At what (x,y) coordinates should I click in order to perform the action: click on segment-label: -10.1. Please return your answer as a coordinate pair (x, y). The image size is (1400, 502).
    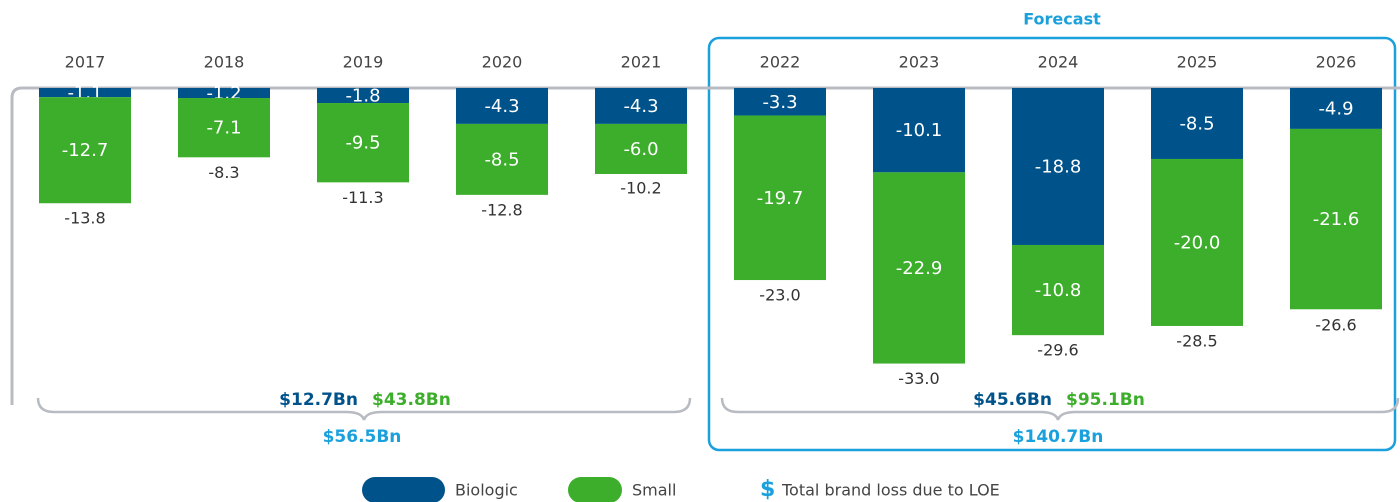
    Looking at the image, I should click on (919, 130).